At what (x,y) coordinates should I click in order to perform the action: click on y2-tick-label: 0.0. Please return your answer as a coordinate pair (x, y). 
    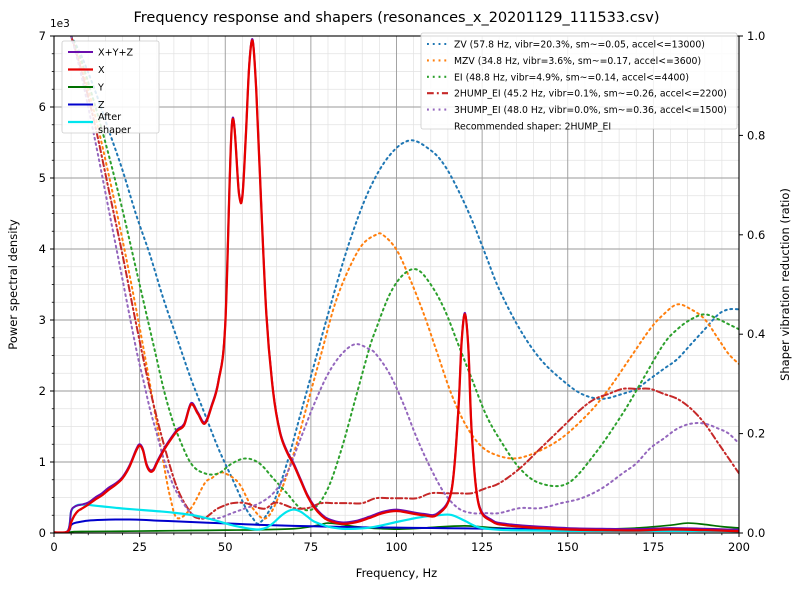
    Looking at the image, I should click on (756, 533).